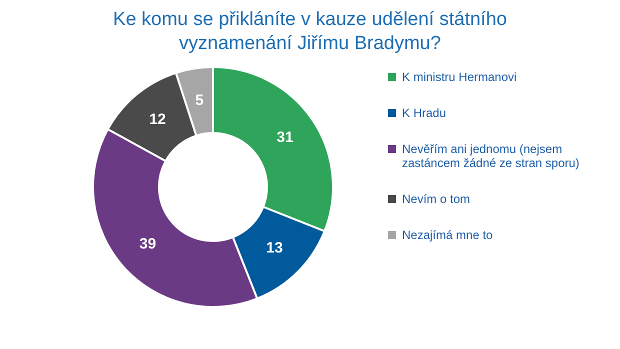 The image size is (620, 349). What do you see at coordinates (491, 156) in the screenshot?
I see `legend-label: Nevěřím ani jednomu (nejsem zastáncem žádné ze stran sporu)` at bounding box center [491, 156].